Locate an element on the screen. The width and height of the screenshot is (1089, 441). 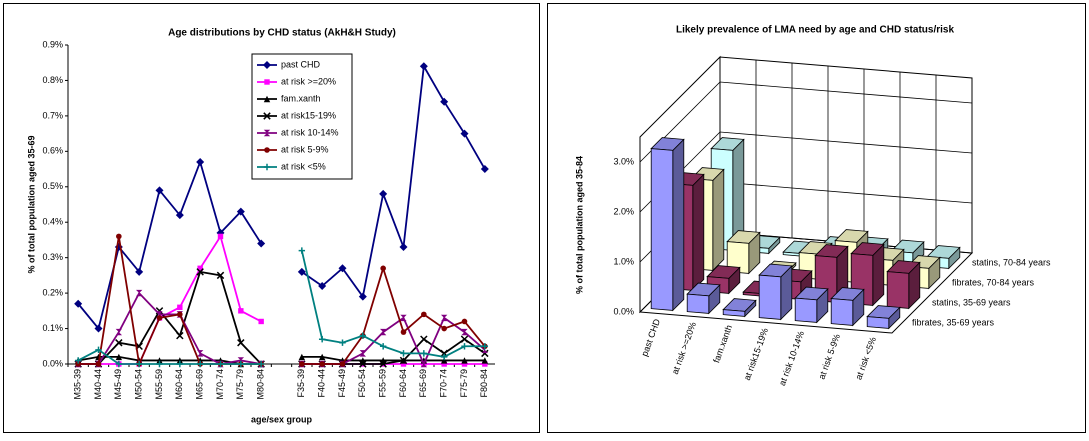
back-wall is located at coordinates (846, 155).